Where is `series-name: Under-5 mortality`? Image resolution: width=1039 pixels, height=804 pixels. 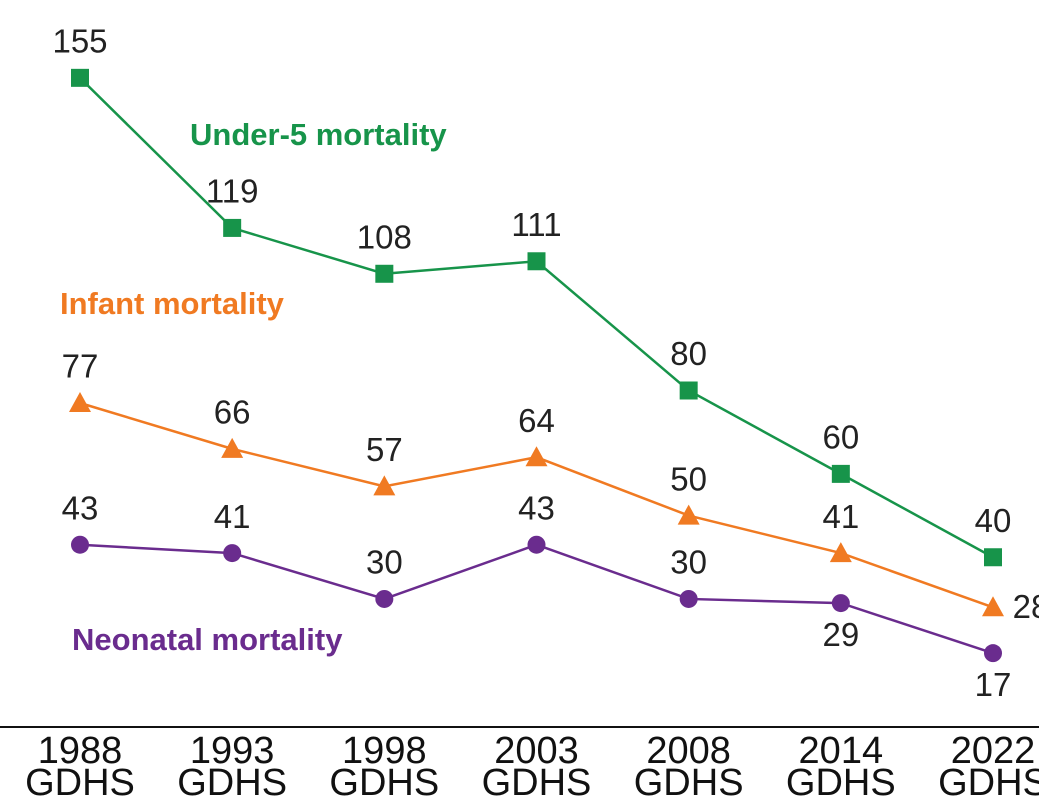
series-name: Under-5 mortality is located at coordinates (318, 134).